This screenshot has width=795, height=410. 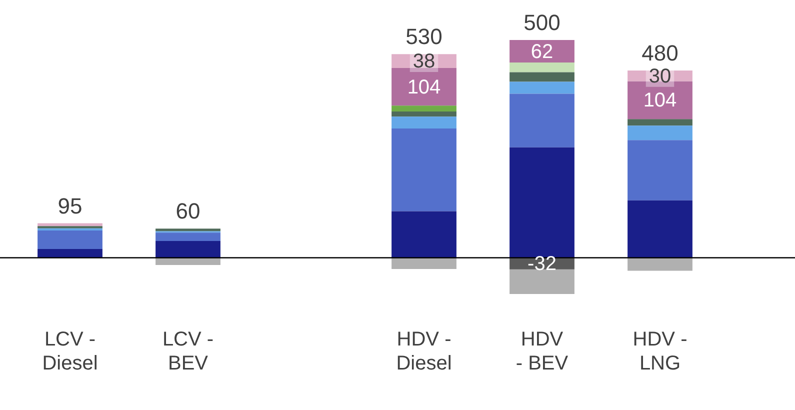 I want to click on x-tick-label: LCV - Diesel, so click(x=70, y=351).